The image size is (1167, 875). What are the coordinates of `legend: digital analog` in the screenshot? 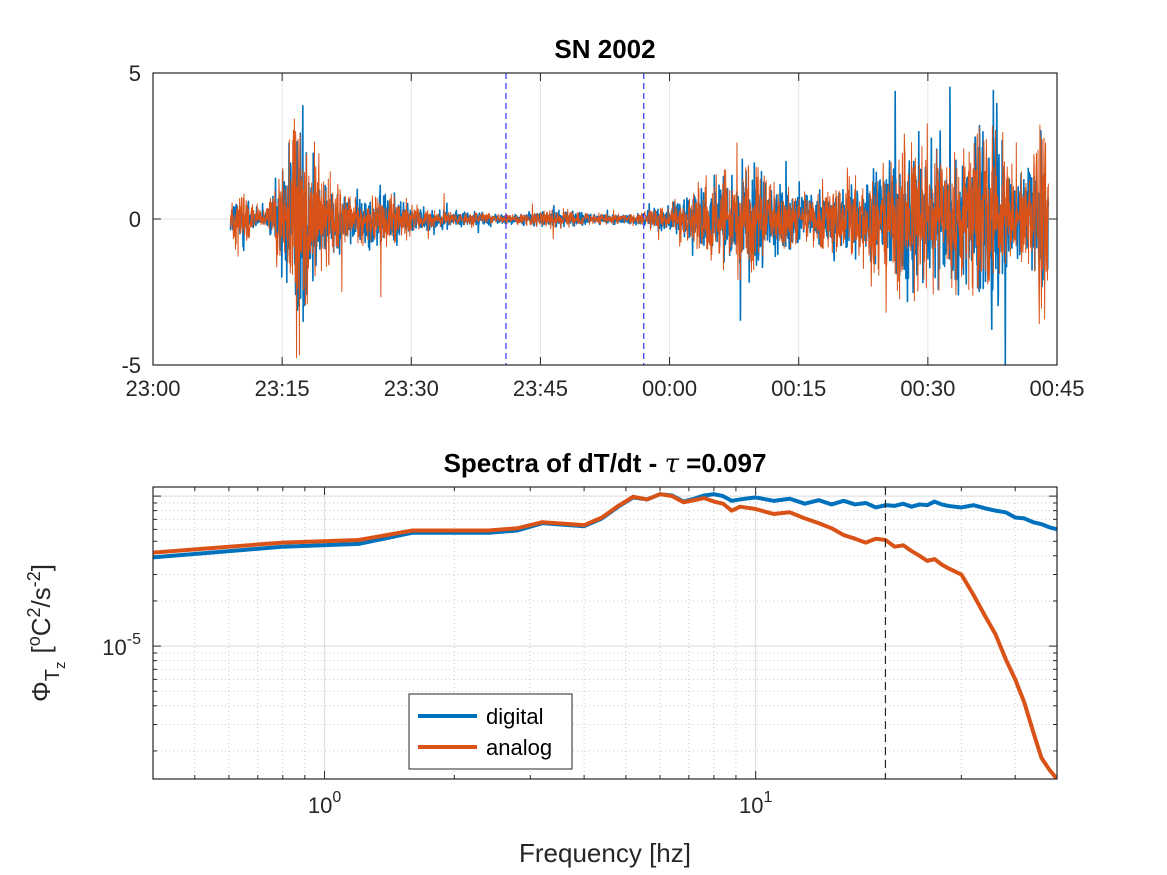 It's located at (490, 731).